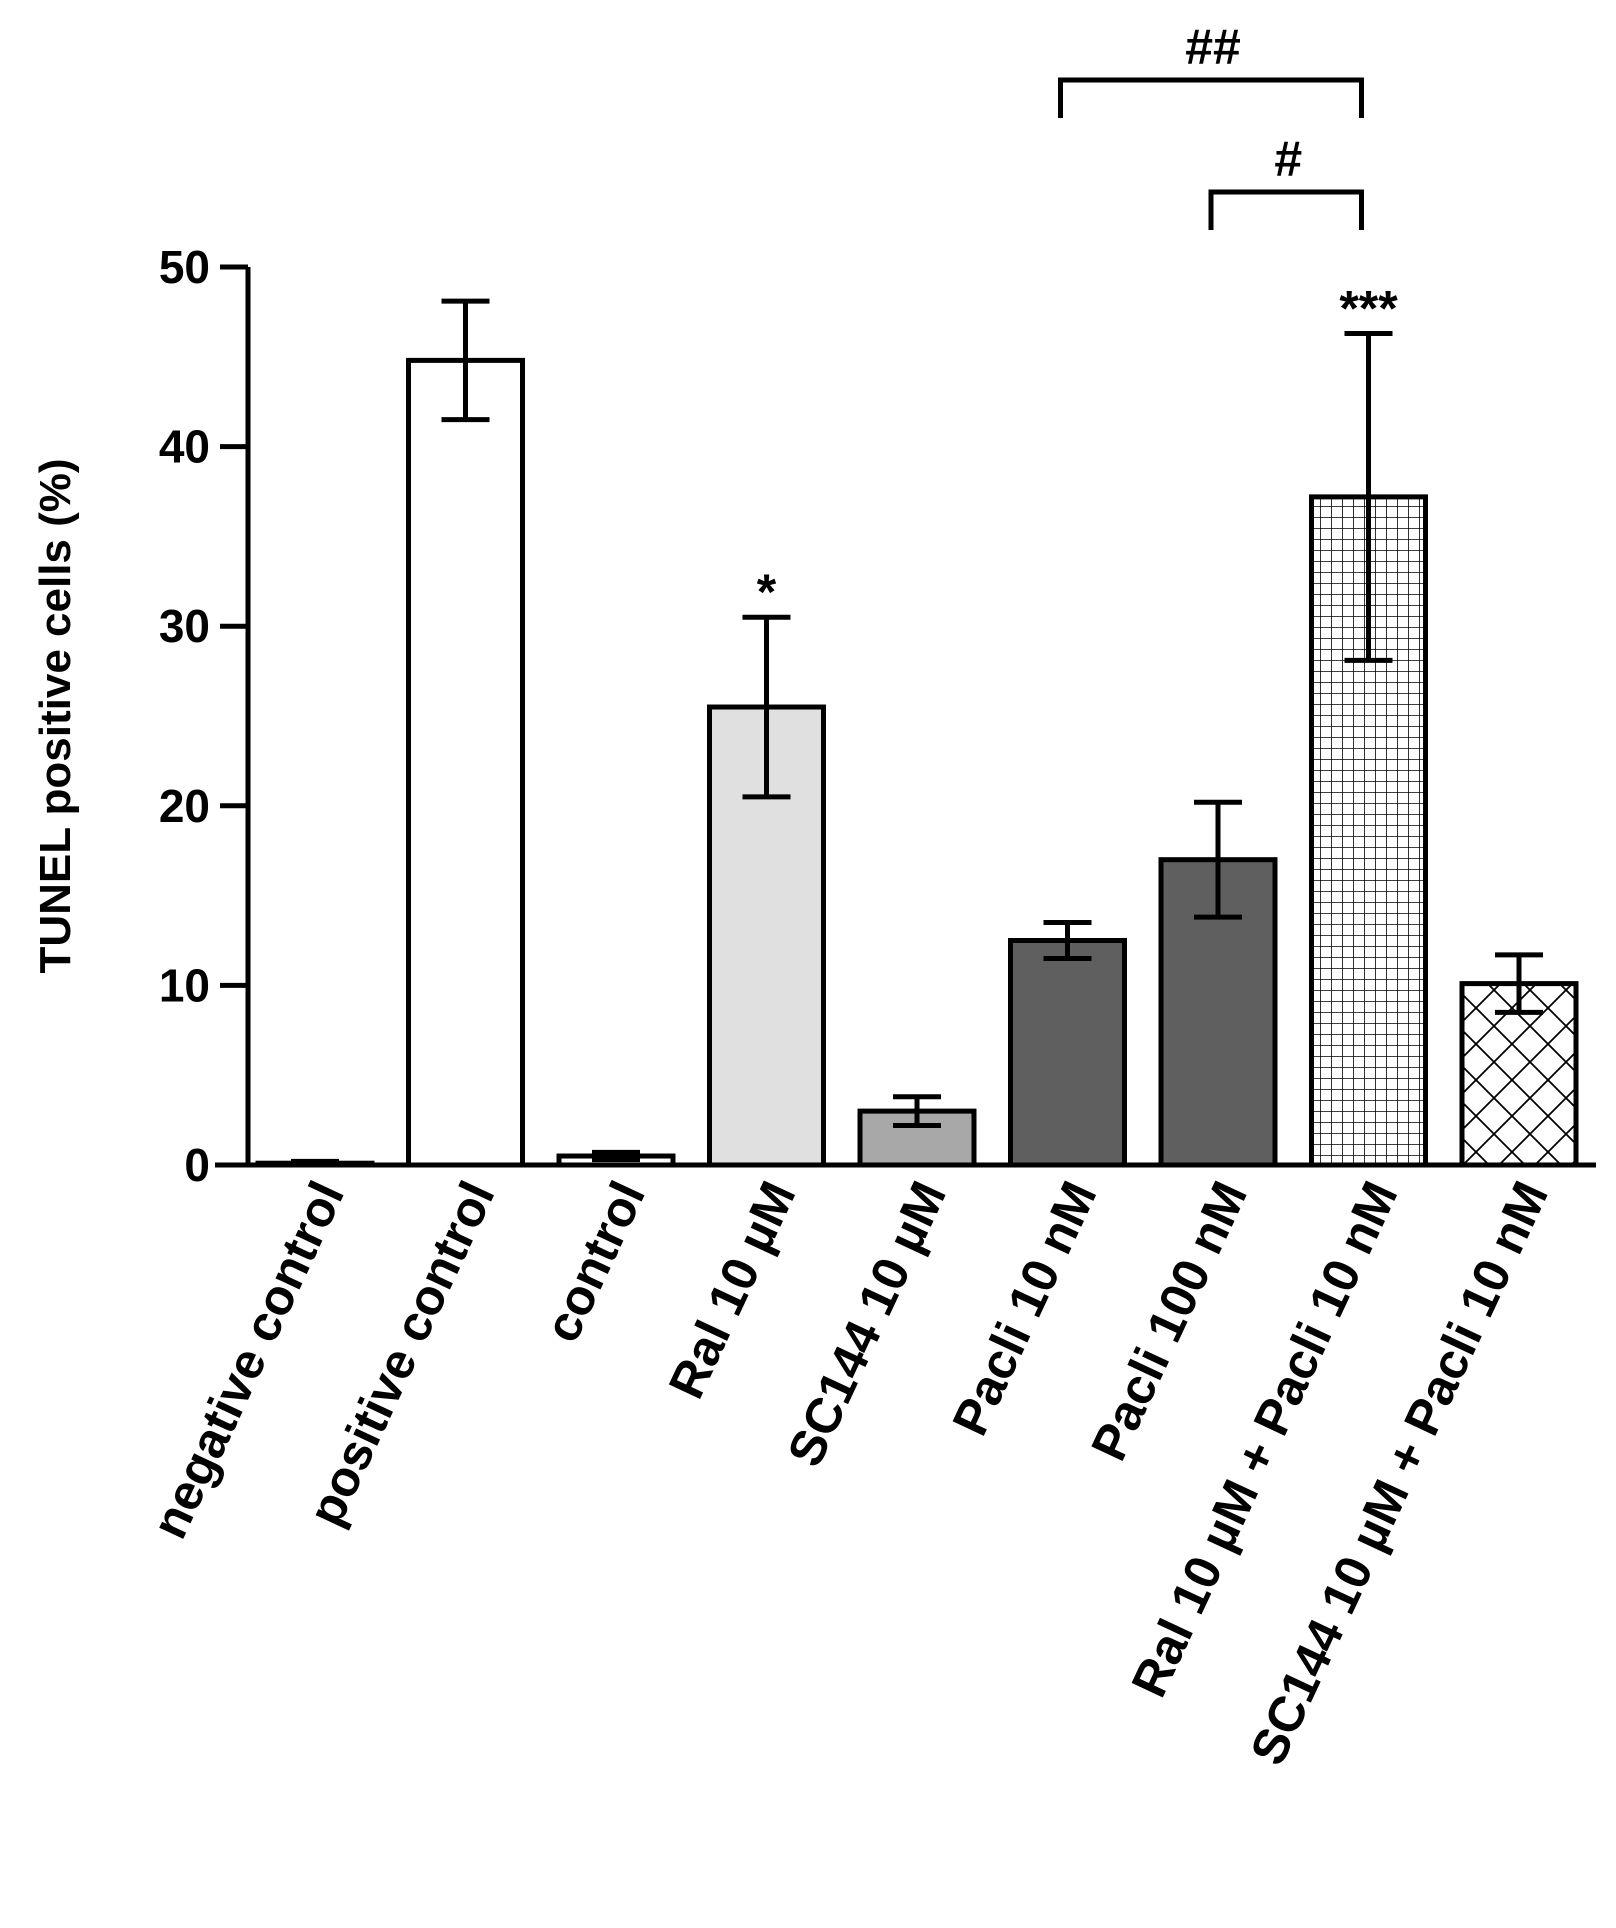 This screenshot has height=1928, width=1616. What do you see at coordinates (184, 447) in the screenshot?
I see `y-tick-label: 40` at bounding box center [184, 447].